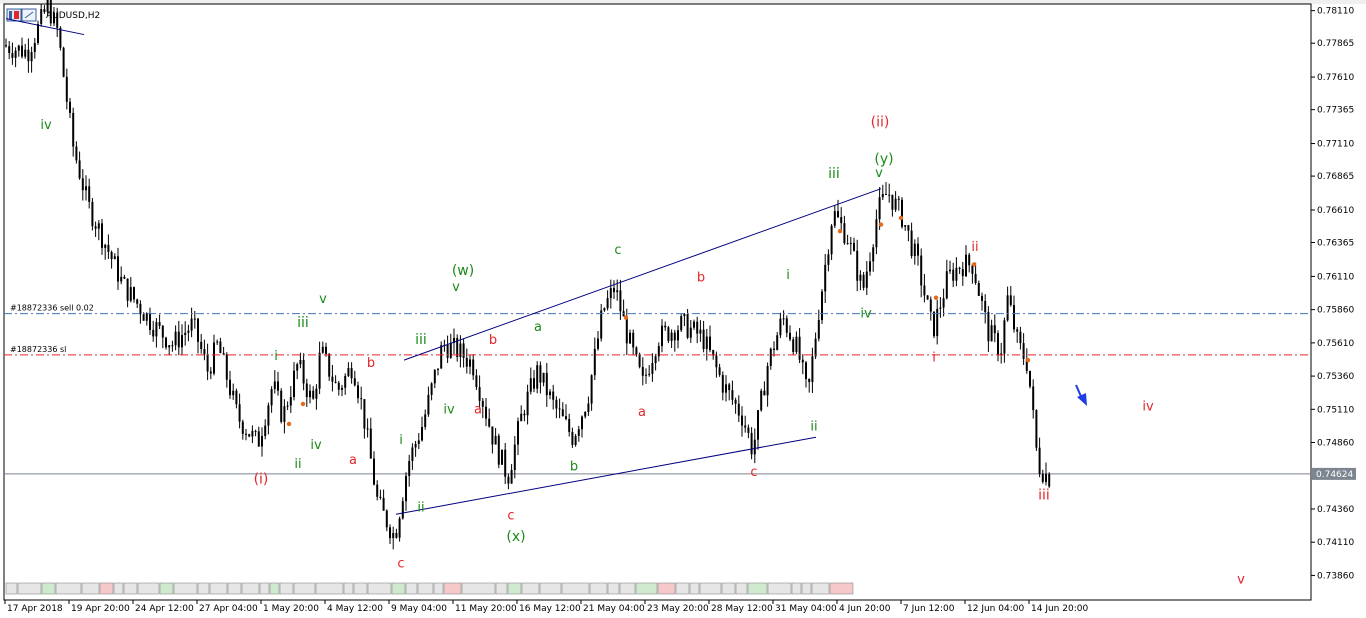  I want to click on y-tick-label: 0.74360, so click(1335, 510).